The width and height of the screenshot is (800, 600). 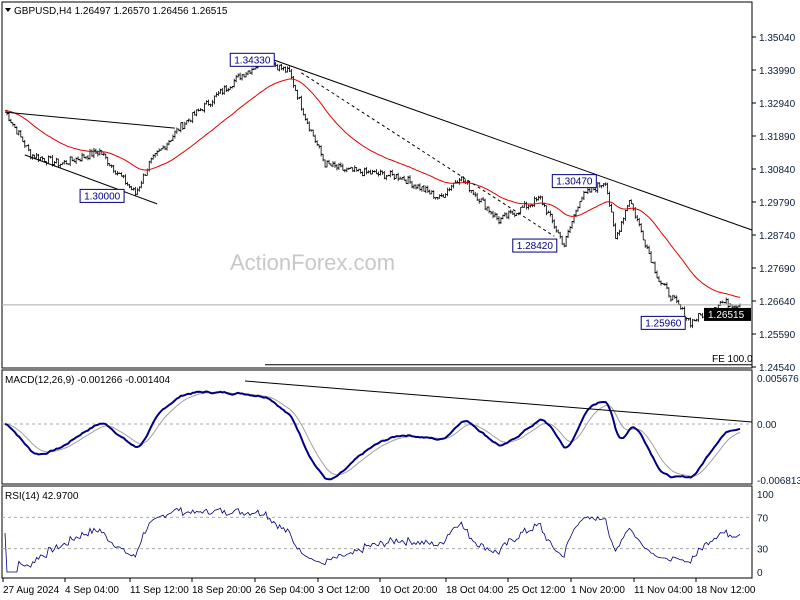 What do you see at coordinates (763, 518) in the screenshot?
I see `rsi-tick-label: 70` at bounding box center [763, 518].